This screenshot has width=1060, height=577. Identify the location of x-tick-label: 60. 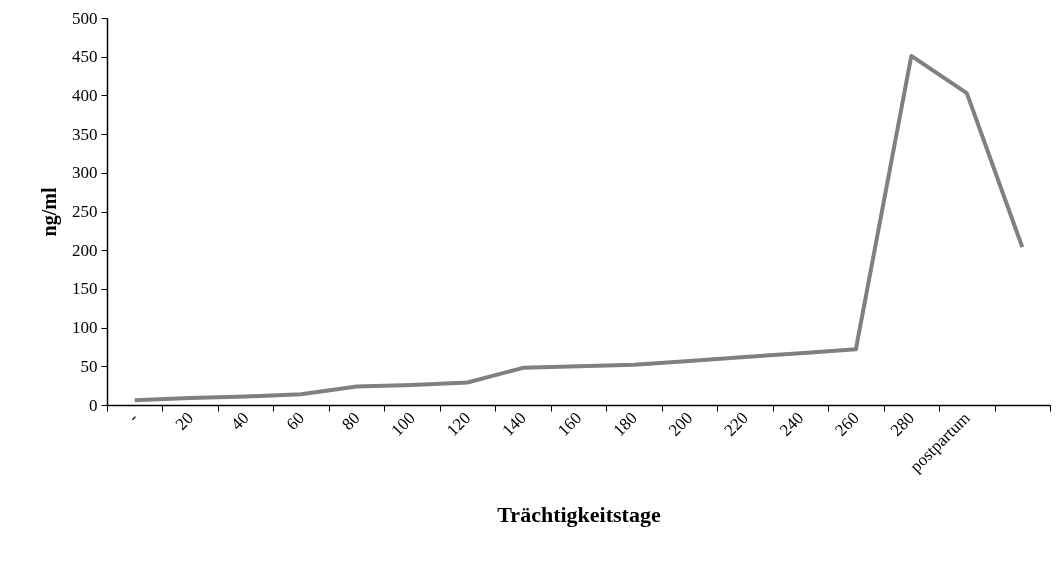
(295, 421).